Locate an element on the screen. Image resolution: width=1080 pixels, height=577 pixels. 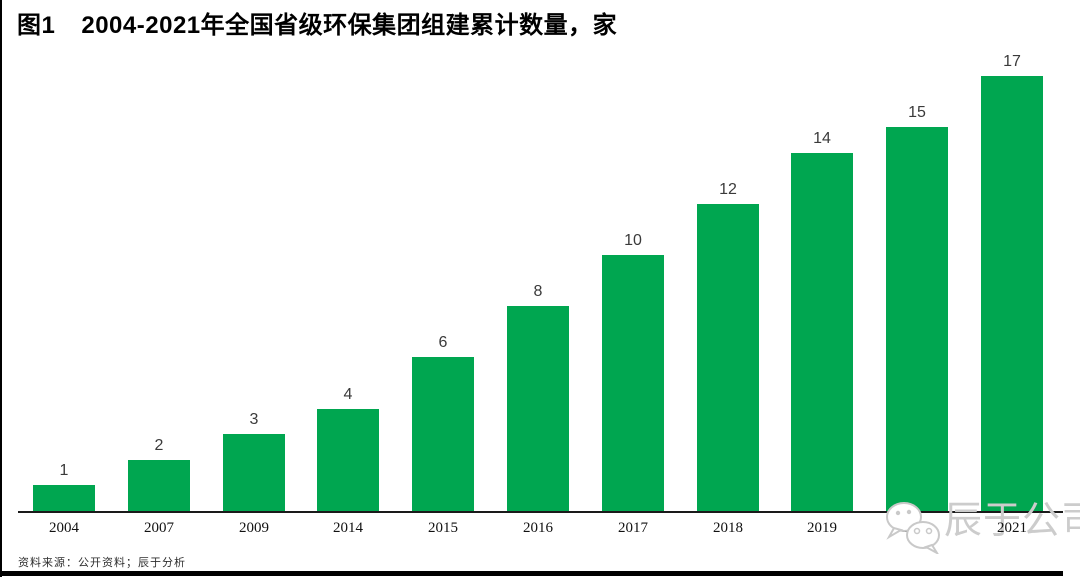
figure-label: 图1 is located at coordinates (36, 25).